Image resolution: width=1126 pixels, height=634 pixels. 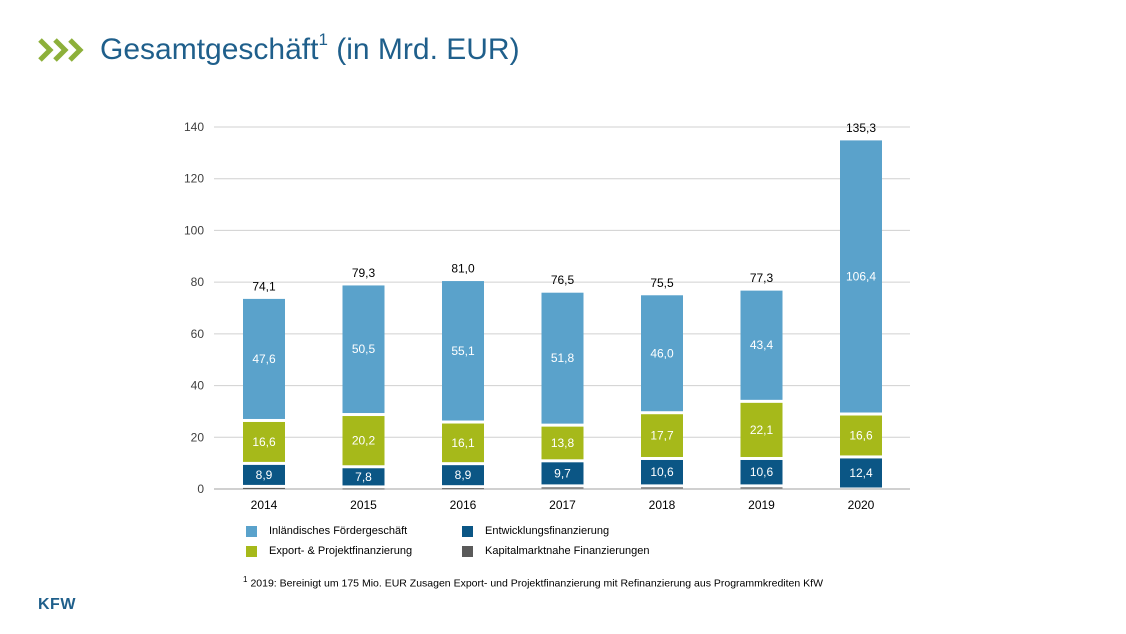 I want to click on footnote-marker: 1, so click(x=245, y=579).